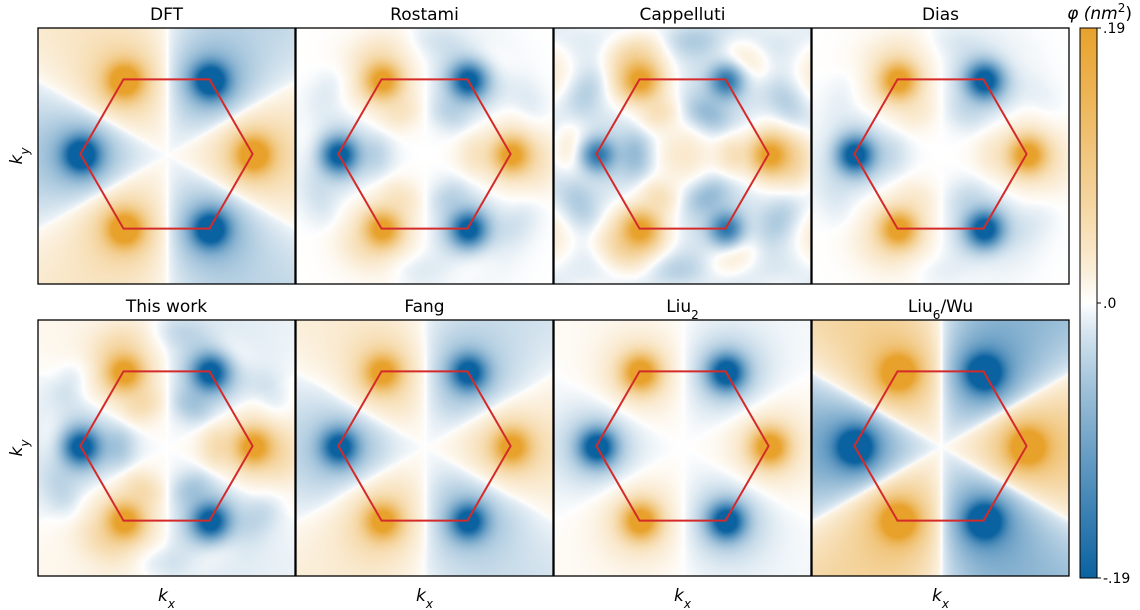  I want to click on colorbar-label: φ (nm2), so click(1099, 12).